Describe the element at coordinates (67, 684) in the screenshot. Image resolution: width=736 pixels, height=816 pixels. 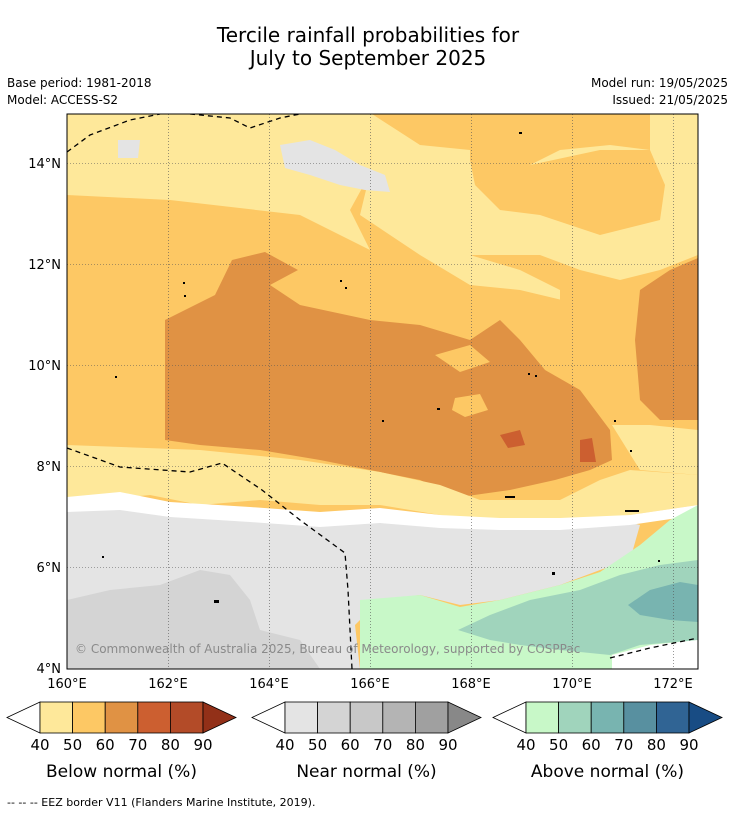
I see `x-tick-label: 160°E` at that location.